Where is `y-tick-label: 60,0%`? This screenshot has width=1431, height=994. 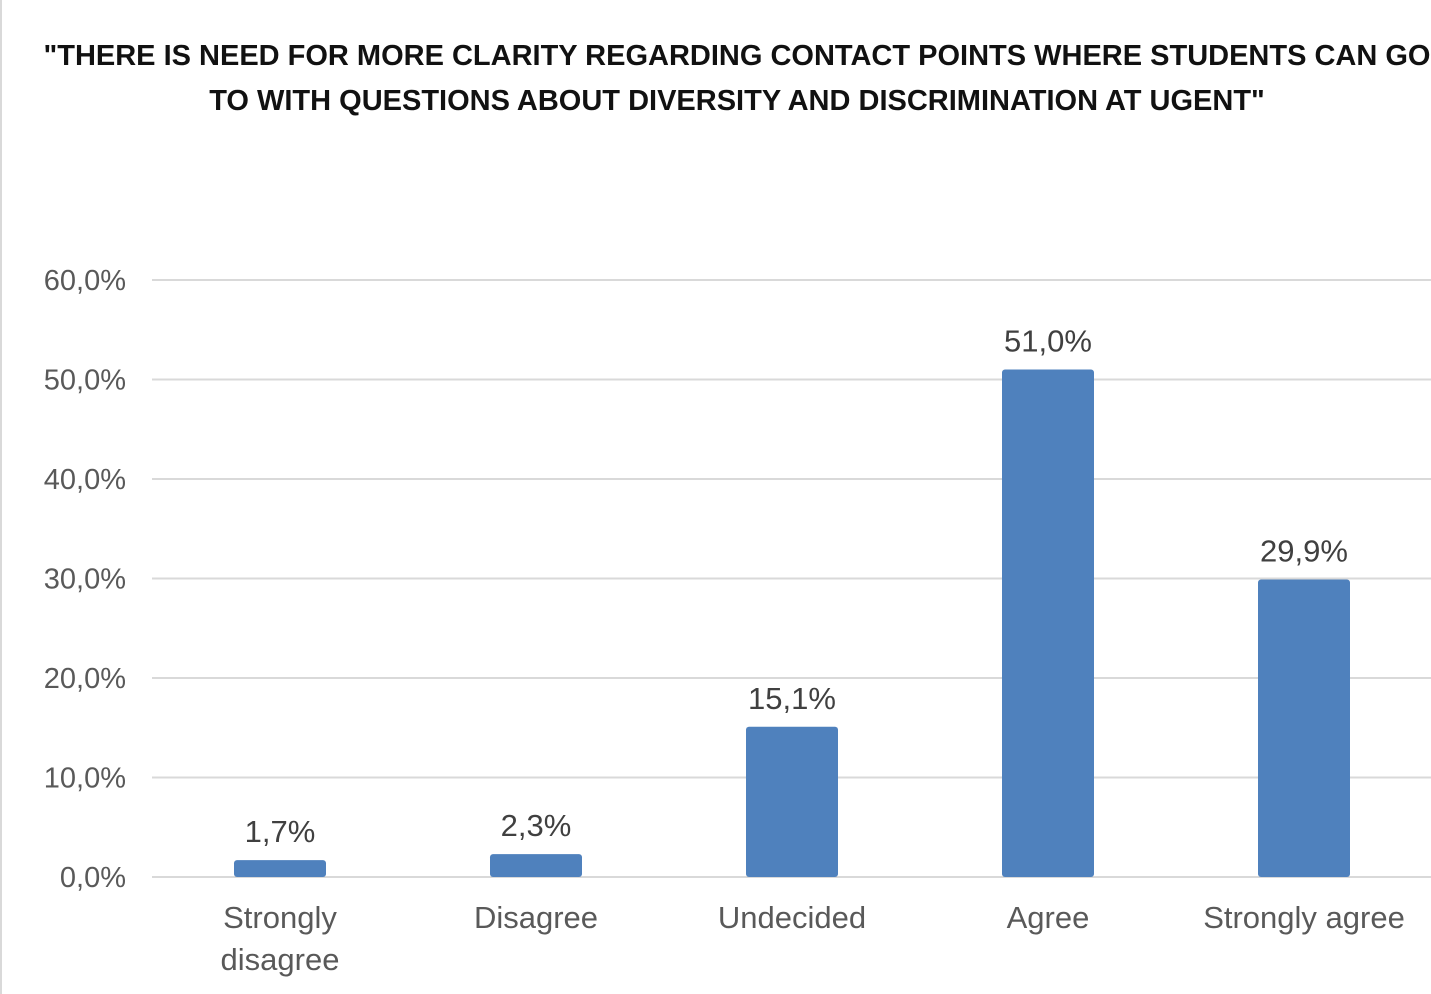
y-tick-label: 60,0% is located at coordinates (85, 281).